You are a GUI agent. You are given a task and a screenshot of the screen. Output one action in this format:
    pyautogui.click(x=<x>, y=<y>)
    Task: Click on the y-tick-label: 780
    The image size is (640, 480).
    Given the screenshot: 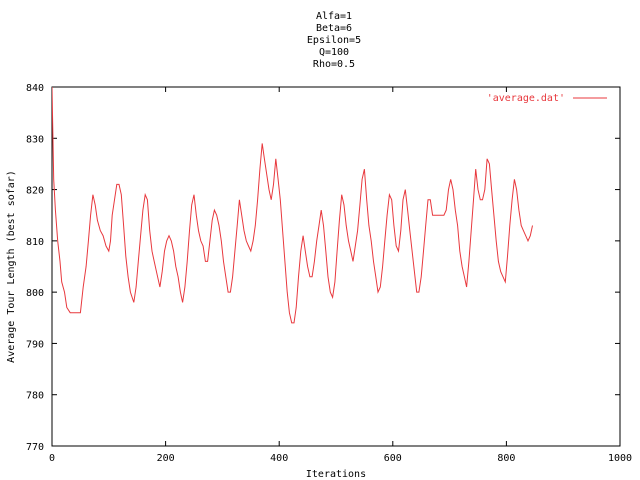 What is the action you would take?
    pyautogui.click(x=35, y=396)
    